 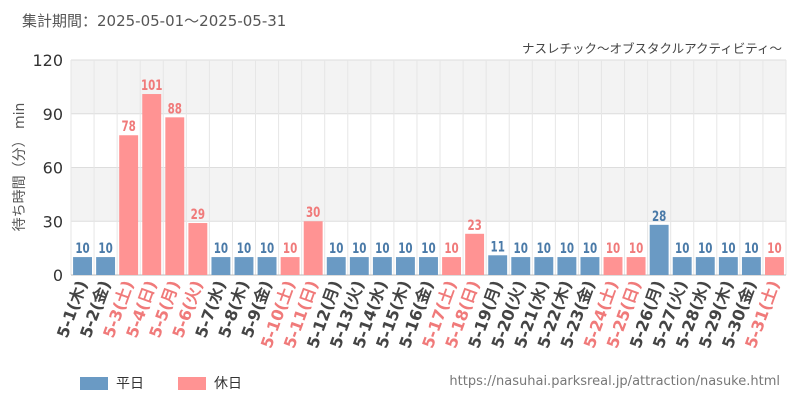 What do you see at coordinates (175, 109) in the screenshot?
I see `bar-value-label: 88` at bounding box center [175, 109].